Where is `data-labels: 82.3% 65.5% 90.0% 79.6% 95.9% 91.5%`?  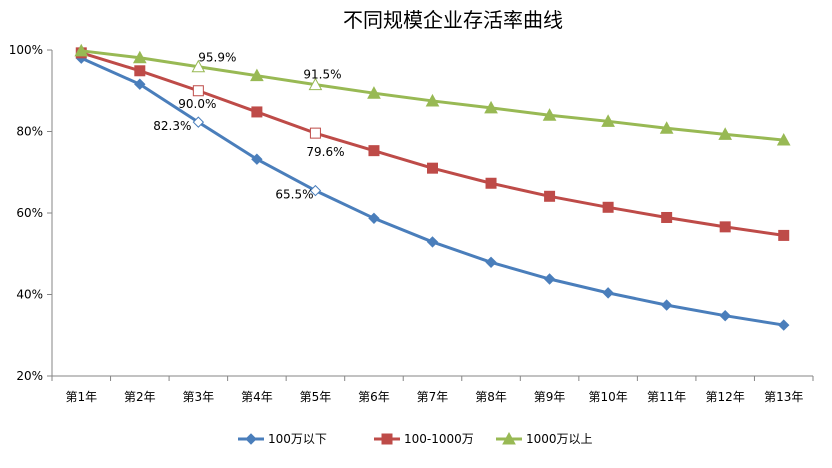
data-labels: 82.3% 65.5% 90.0% 79.6% 95.9% 91.5% is located at coordinates (248, 126).